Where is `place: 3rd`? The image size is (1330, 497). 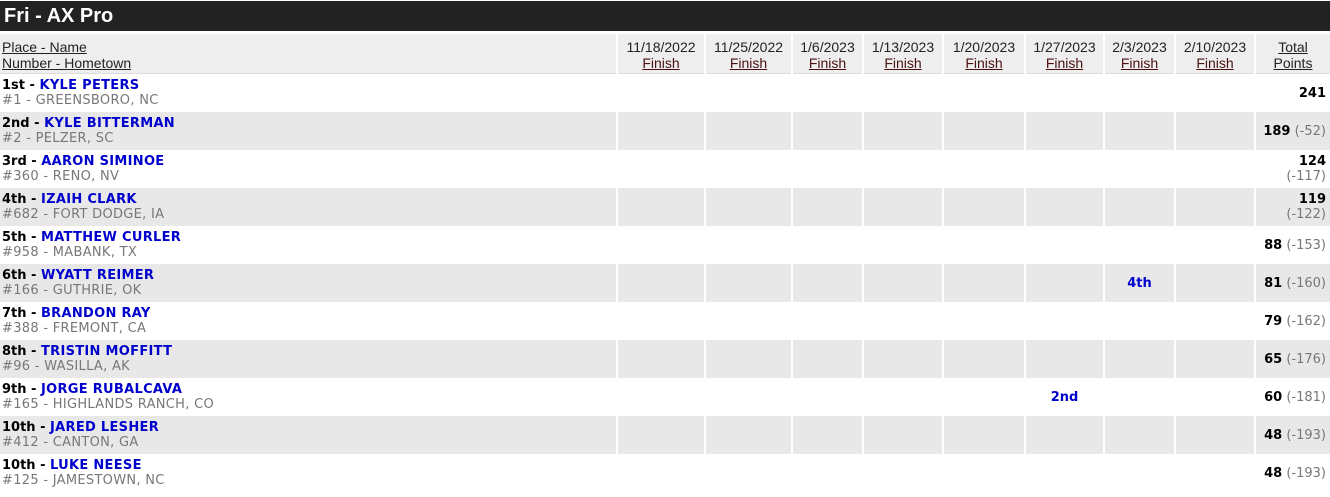 place: 3rd is located at coordinates (14, 161).